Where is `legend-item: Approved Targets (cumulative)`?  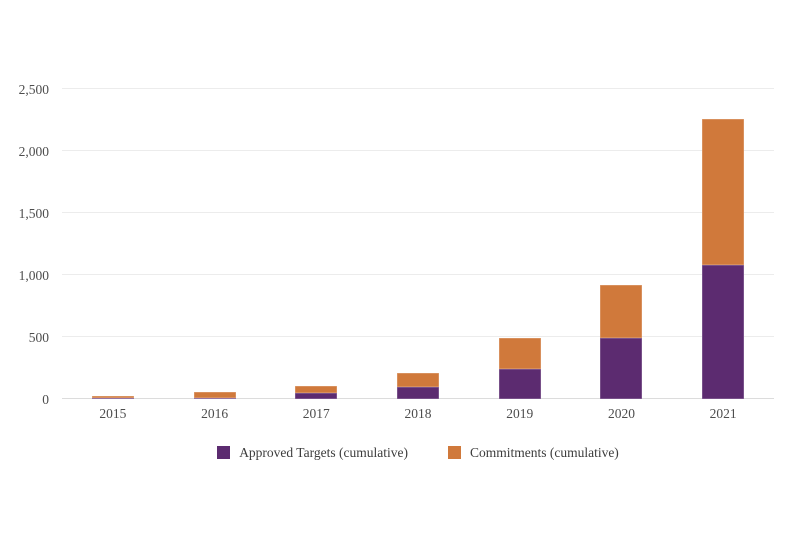 legend-item: Approved Targets (cumulative) is located at coordinates (312, 453).